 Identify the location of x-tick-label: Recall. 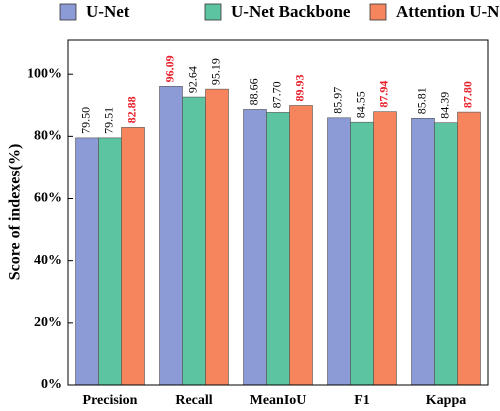
(193, 400).